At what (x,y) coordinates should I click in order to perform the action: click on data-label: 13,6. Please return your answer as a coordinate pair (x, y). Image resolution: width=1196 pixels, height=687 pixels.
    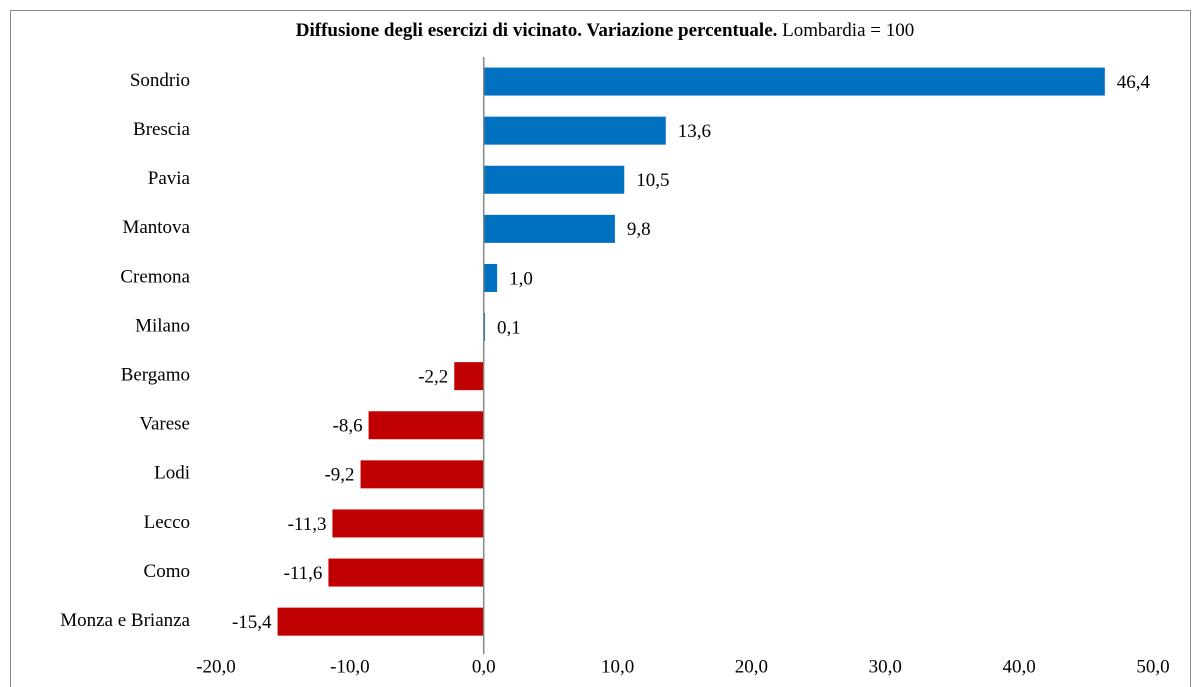
    Looking at the image, I should click on (694, 131).